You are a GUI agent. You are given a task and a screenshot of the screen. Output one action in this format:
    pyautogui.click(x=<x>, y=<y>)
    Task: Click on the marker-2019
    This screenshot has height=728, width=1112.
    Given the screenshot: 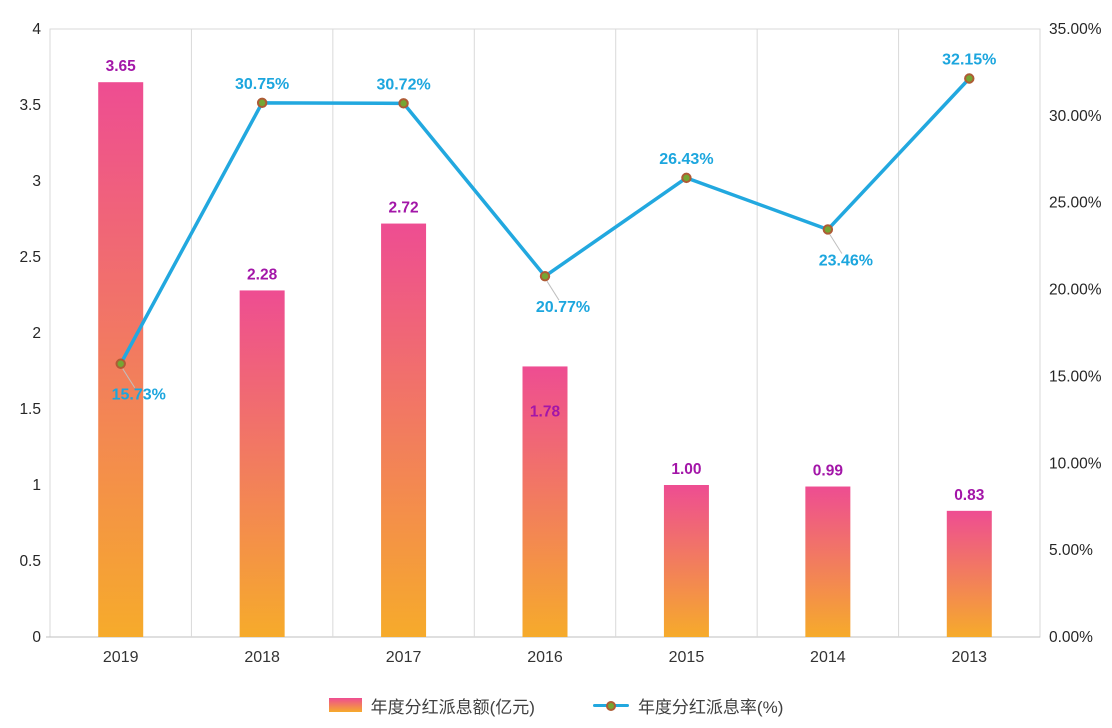 What is the action you would take?
    pyautogui.click(x=120, y=363)
    